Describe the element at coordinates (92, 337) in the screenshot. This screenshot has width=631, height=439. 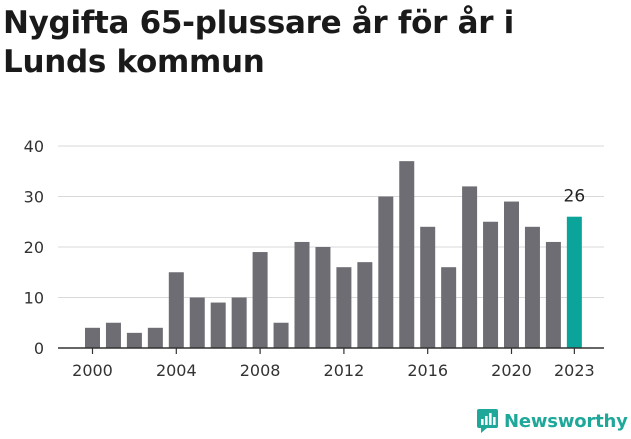
I see `bar-2000` at that location.